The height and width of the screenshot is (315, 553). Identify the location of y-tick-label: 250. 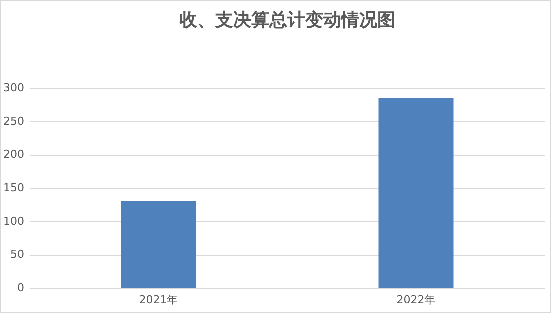
(14, 121).